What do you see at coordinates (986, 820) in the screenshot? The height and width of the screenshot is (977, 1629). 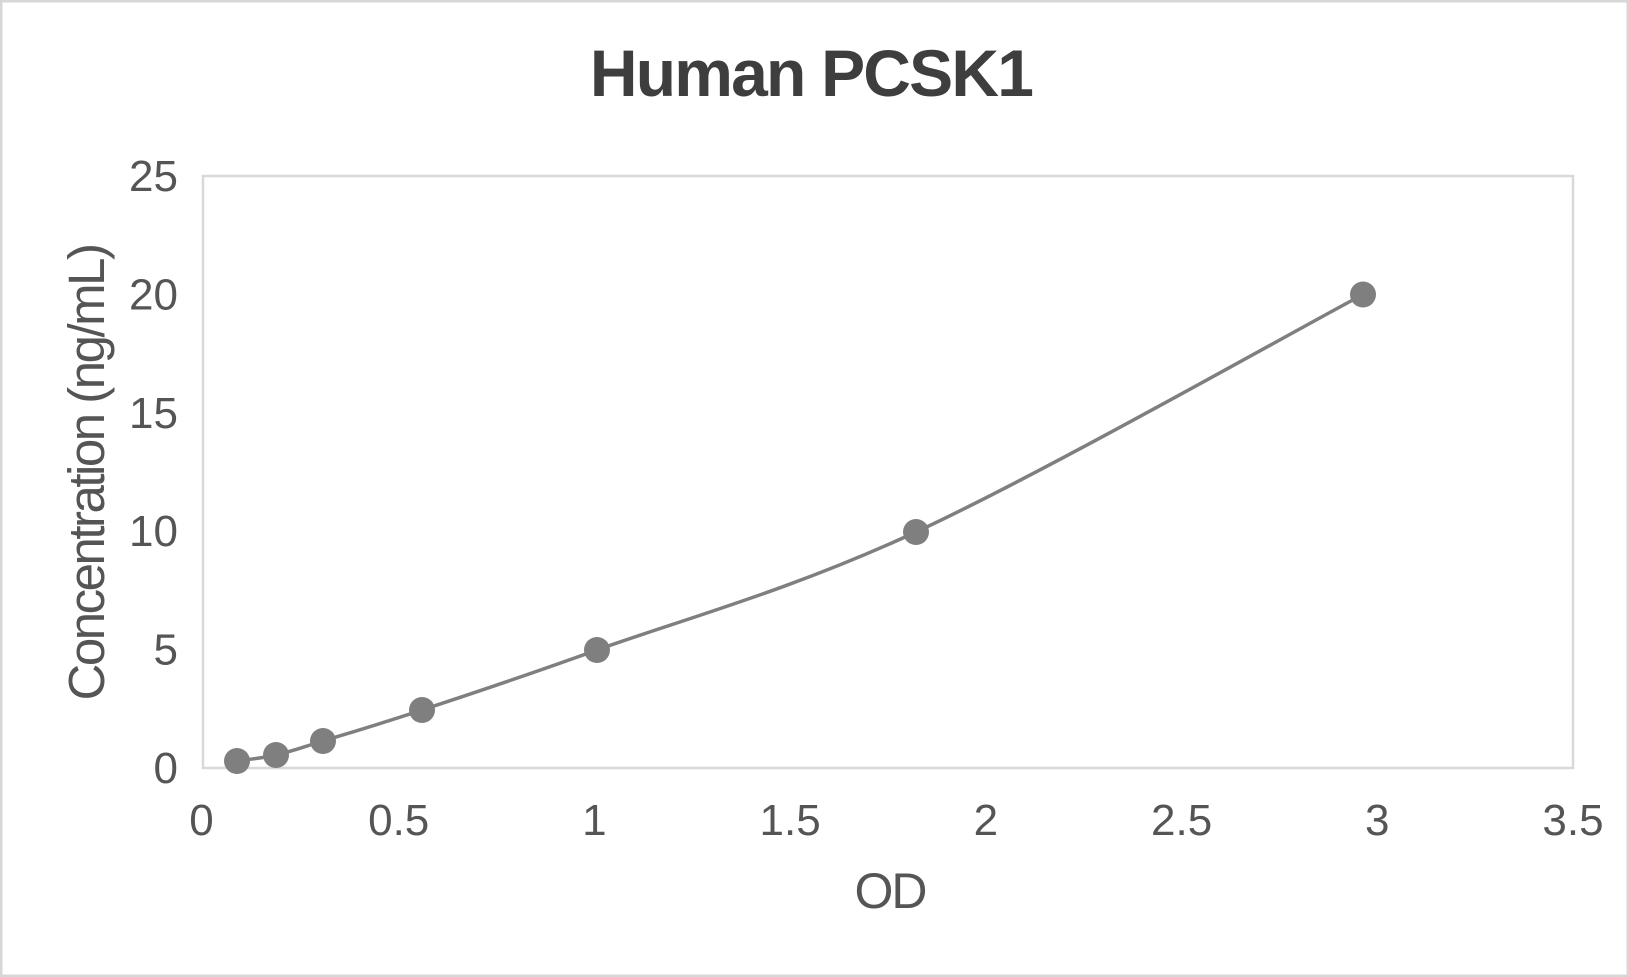 I see `svg-text: 2` at bounding box center [986, 820].